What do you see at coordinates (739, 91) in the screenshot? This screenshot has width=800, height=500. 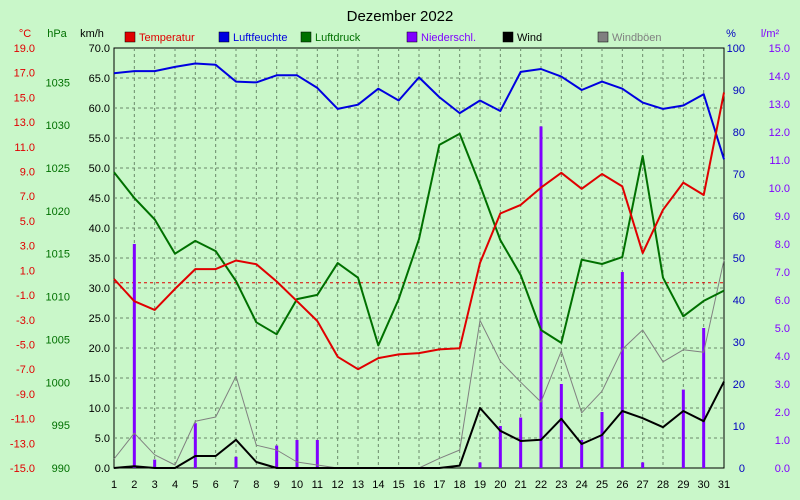 I see `humidity-tick-label: 90` at bounding box center [739, 91].